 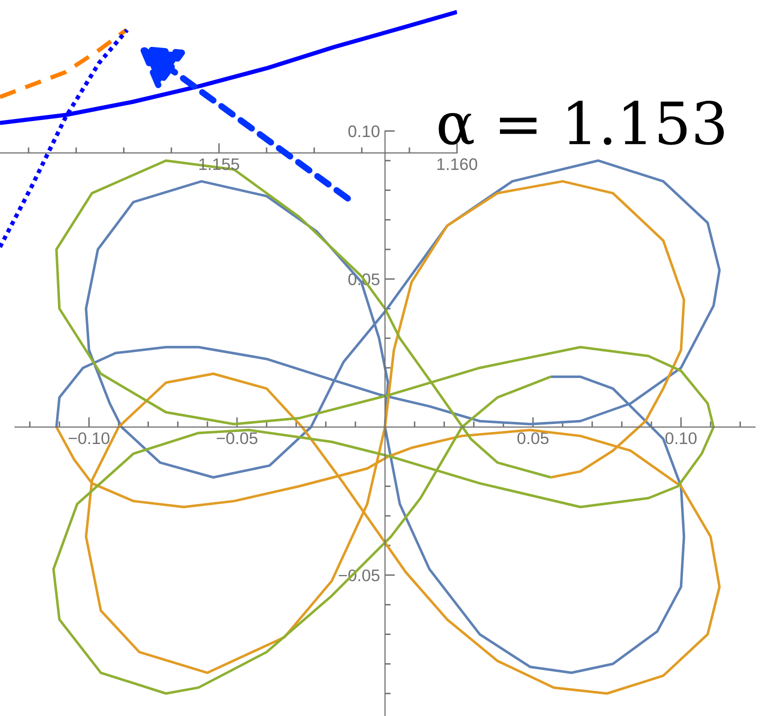 What do you see at coordinates (457, 164) in the screenshot?
I see `x-tick-label: 1.160` at bounding box center [457, 164].